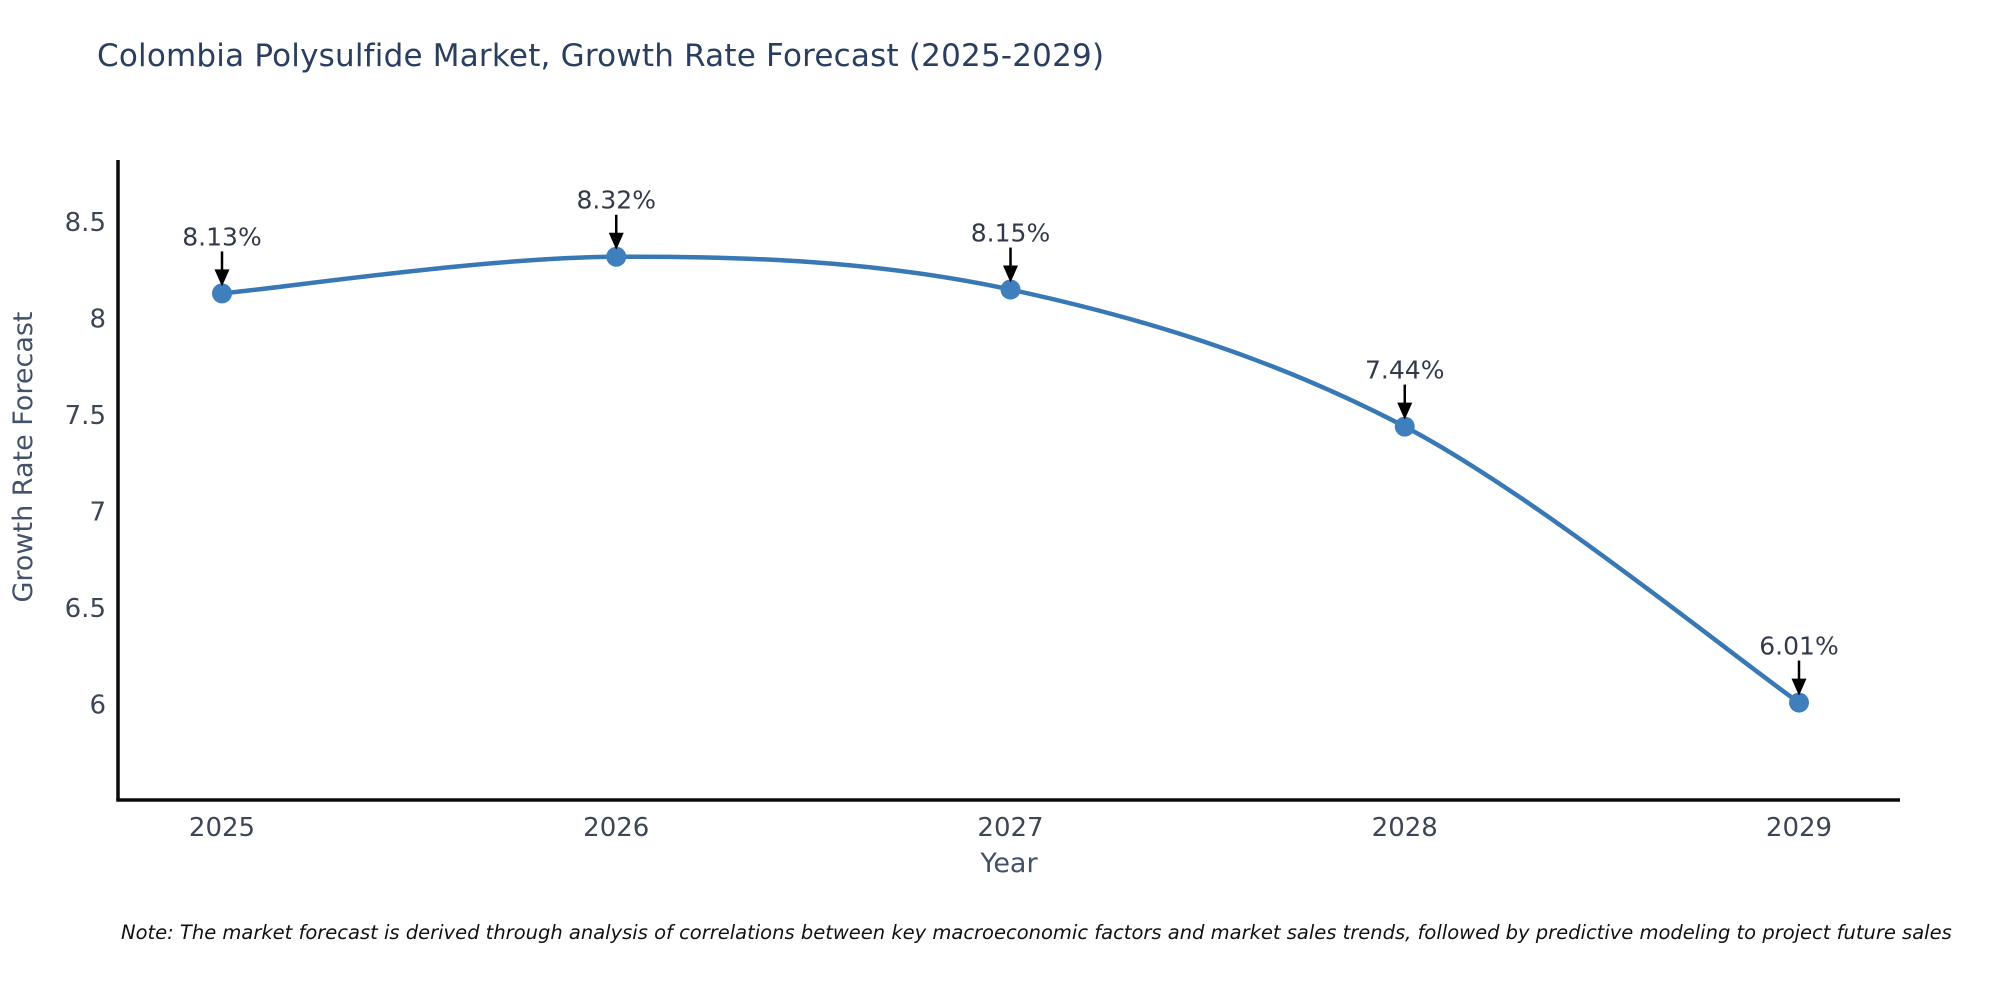 This screenshot has width=2000, height=1000. I want to click on y-tick-label: 7.5, so click(85, 416).